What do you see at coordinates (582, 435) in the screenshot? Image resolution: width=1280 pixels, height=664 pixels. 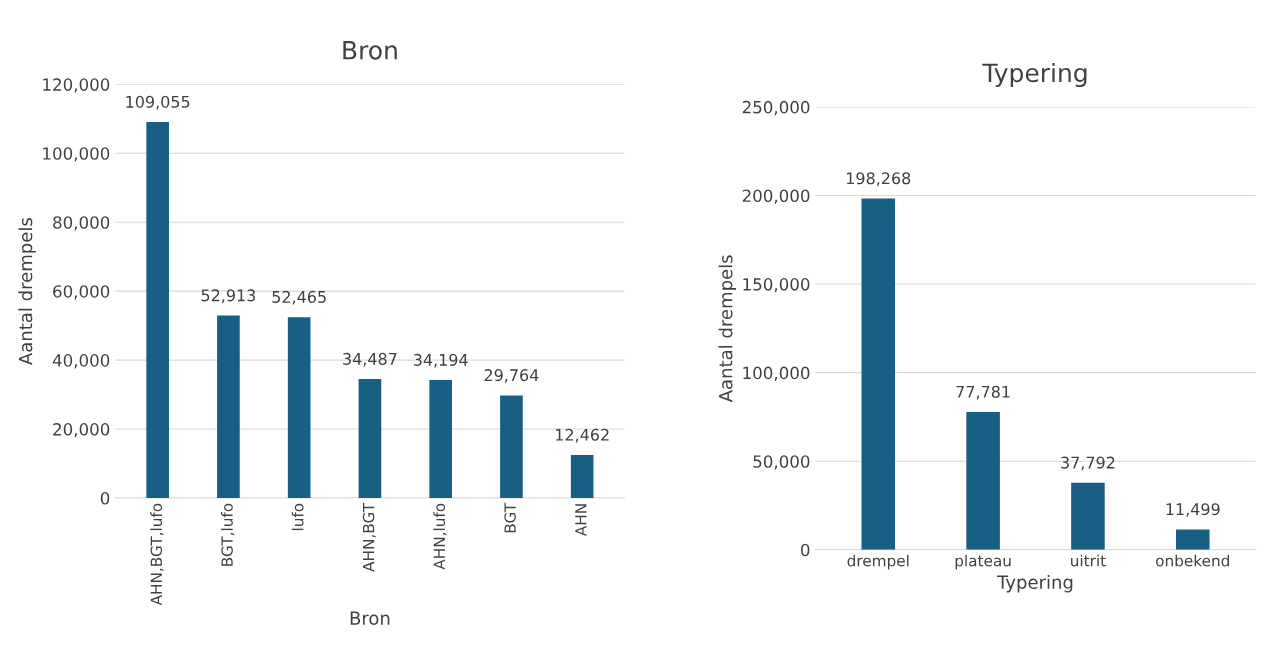 I see `data-label: 12,462` at bounding box center [582, 435].